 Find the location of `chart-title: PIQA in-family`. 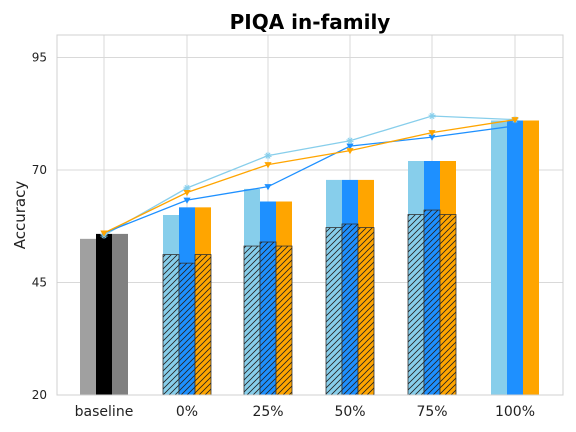

chart-title: PIQA in-family is located at coordinates (310, 22).